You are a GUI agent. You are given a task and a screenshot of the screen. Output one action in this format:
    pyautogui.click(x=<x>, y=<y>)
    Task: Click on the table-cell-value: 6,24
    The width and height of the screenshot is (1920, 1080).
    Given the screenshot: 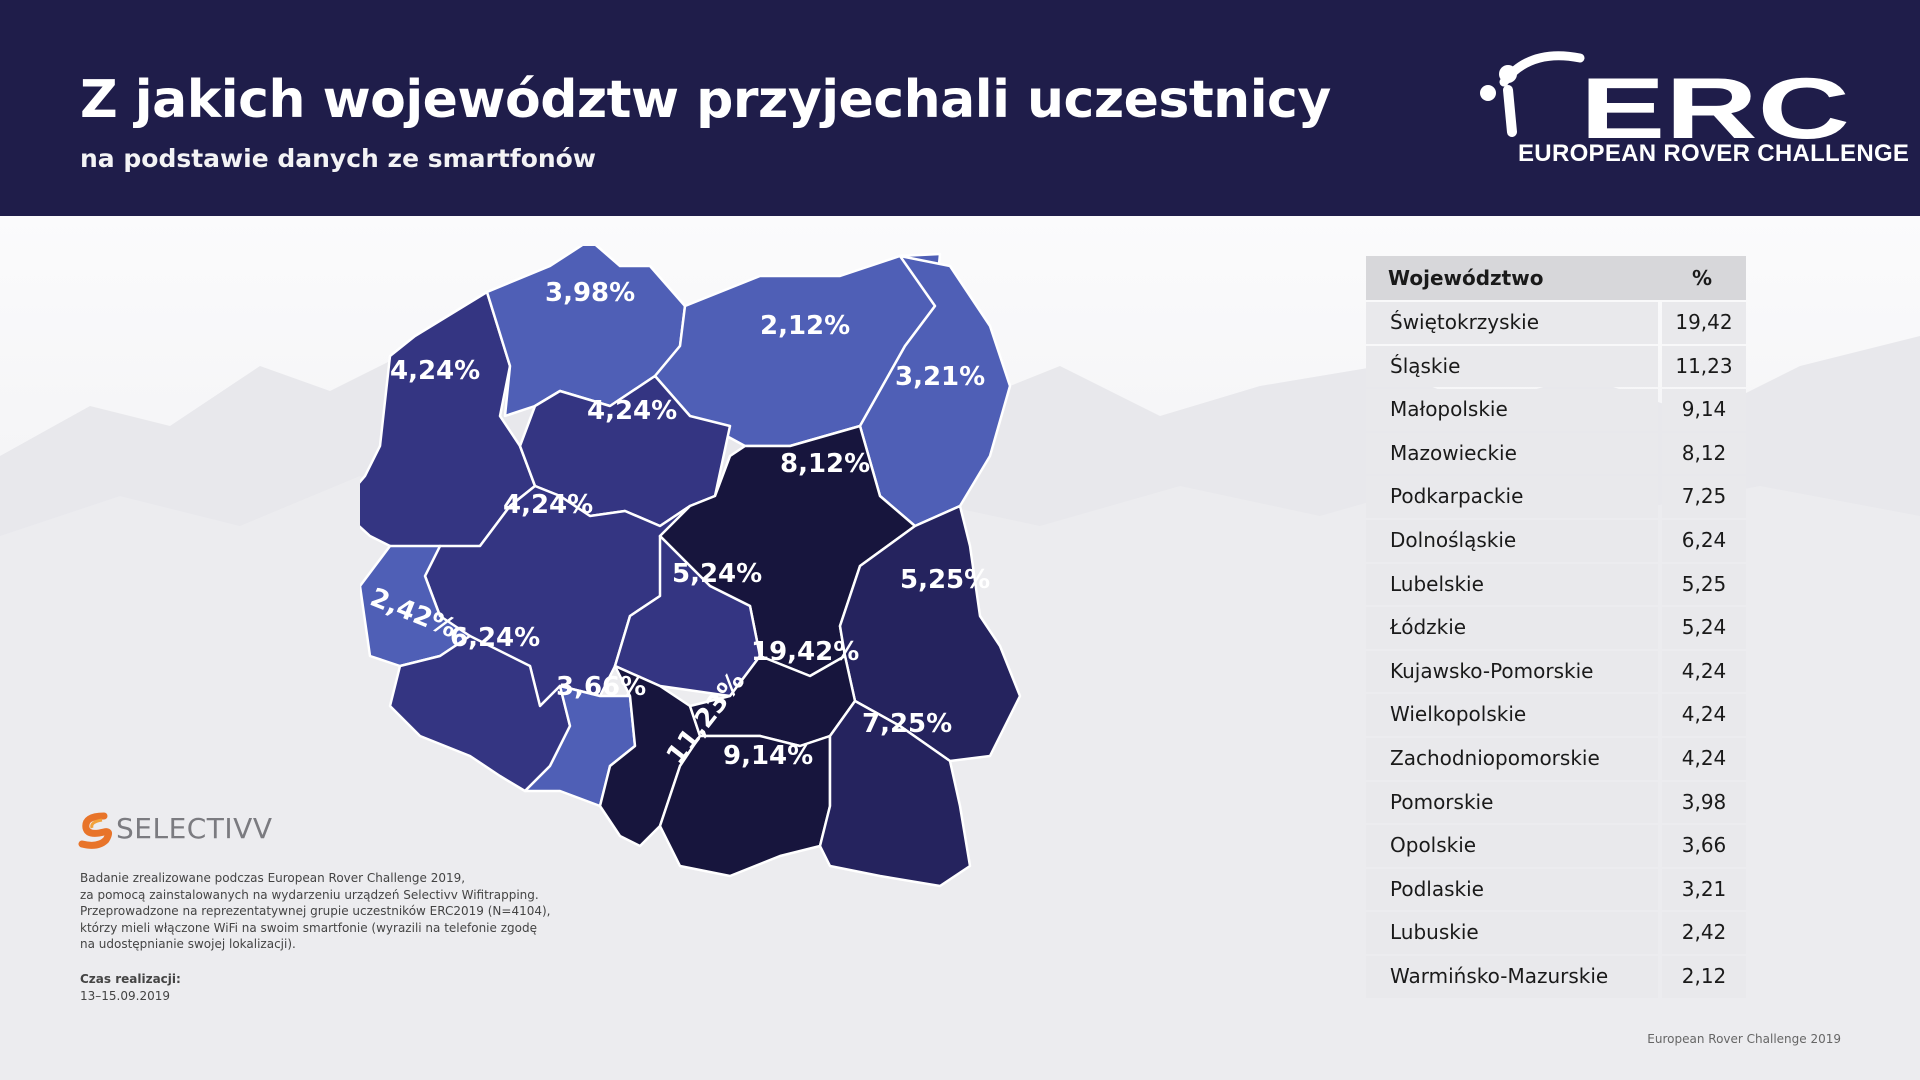 What is the action you would take?
    pyautogui.click(x=1704, y=541)
    